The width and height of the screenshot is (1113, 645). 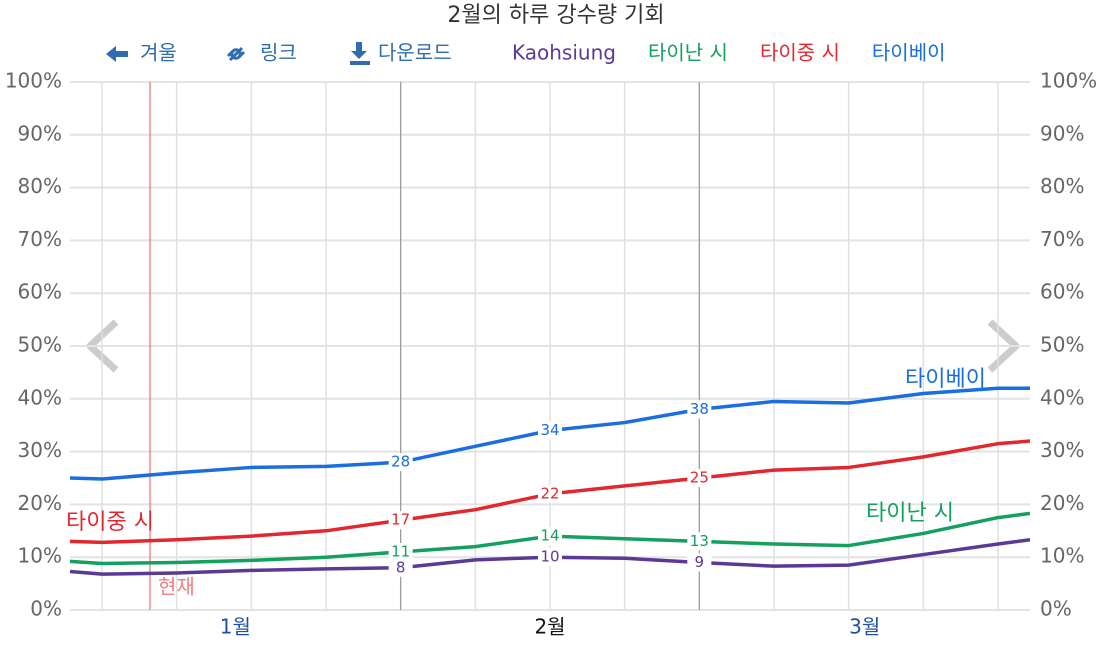 I want to click on y2-tick-label: 40%, so click(x=1062, y=397).